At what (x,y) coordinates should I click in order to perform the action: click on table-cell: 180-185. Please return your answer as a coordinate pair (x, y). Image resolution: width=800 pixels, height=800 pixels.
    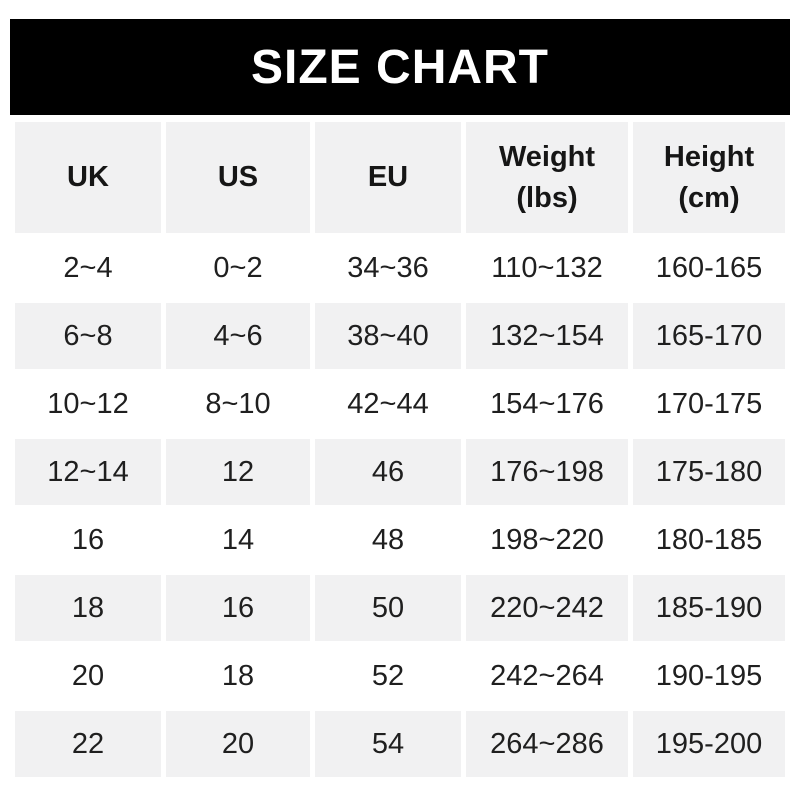
    Looking at the image, I should click on (709, 540).